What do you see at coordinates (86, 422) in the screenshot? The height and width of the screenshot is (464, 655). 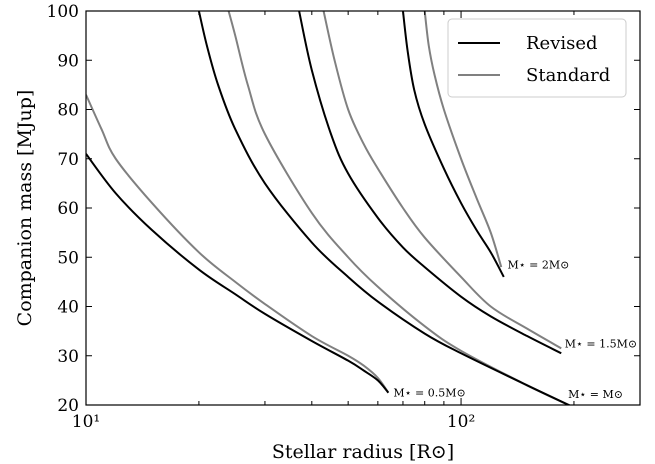 I see `x-tick-label: 10¹` at bounding box center [86, 422].